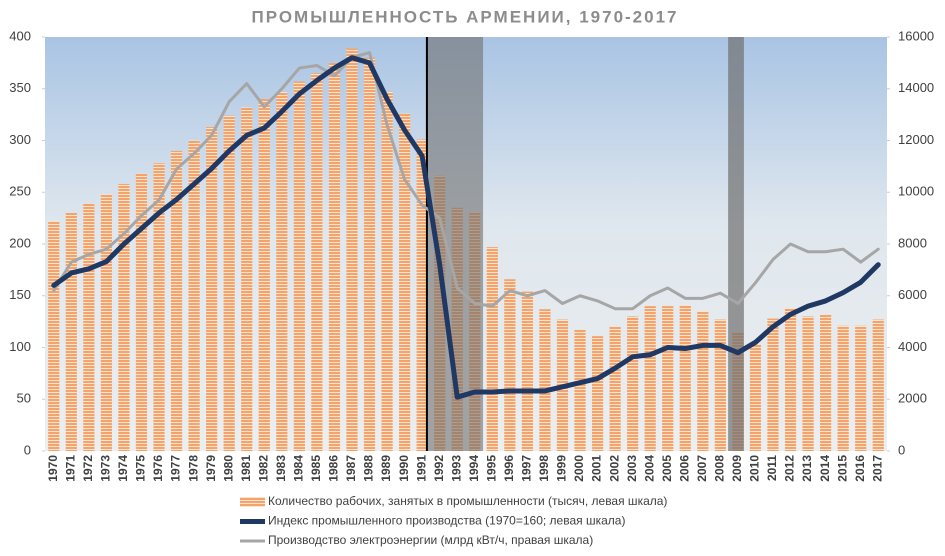  I want to click on x-tick-label: 1970, so click(53, 468).